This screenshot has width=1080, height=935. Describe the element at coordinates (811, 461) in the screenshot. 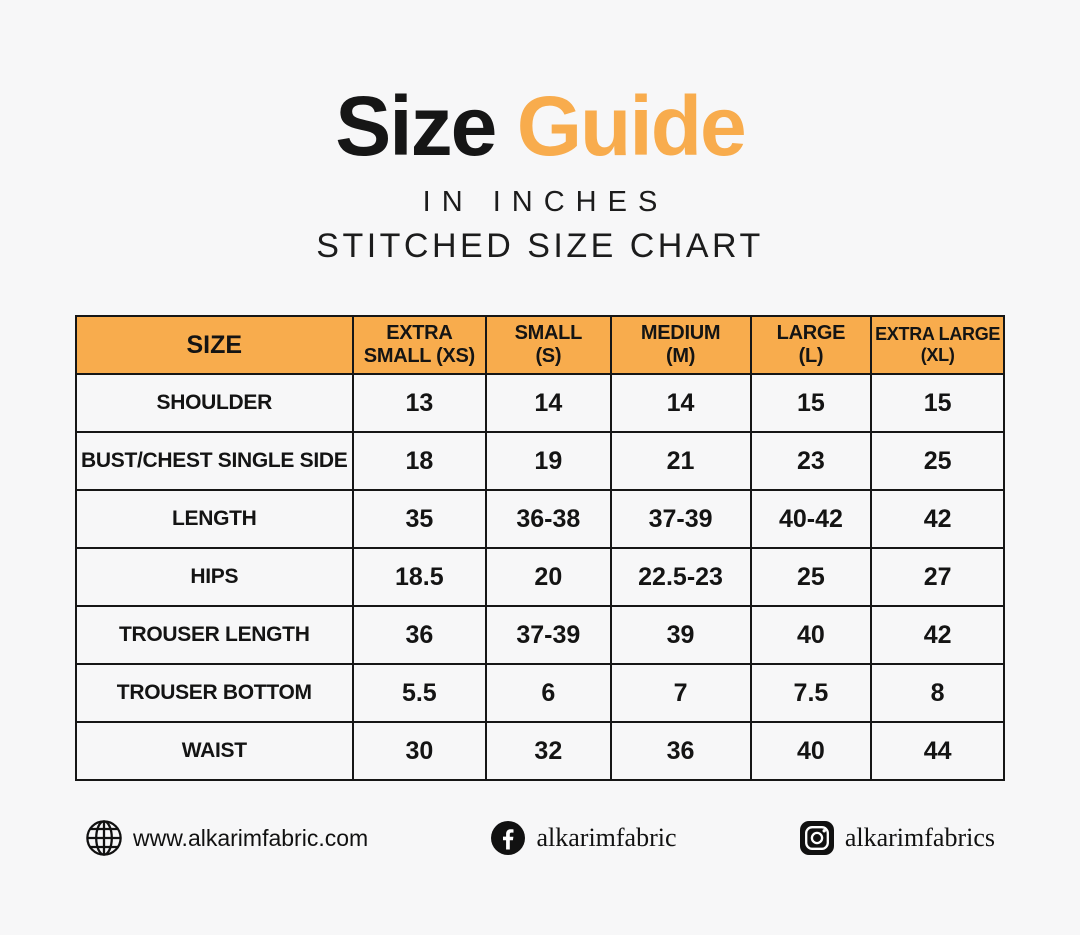

I see `cell-value: 23` at that location.